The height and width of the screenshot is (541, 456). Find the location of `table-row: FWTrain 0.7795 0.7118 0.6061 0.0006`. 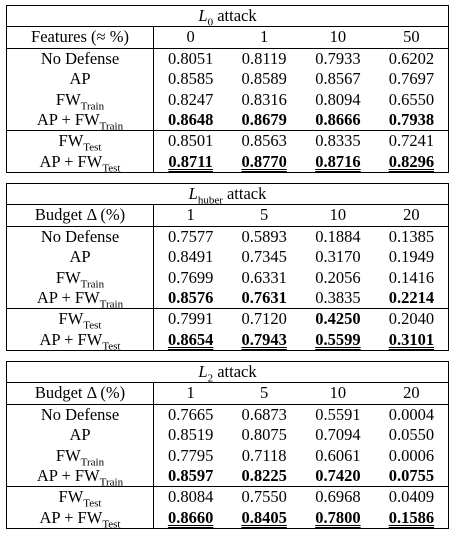

table-row: FWTrain 0.7795 0.7118 0.6061 0.0006 is located at coordinates (227, 456).